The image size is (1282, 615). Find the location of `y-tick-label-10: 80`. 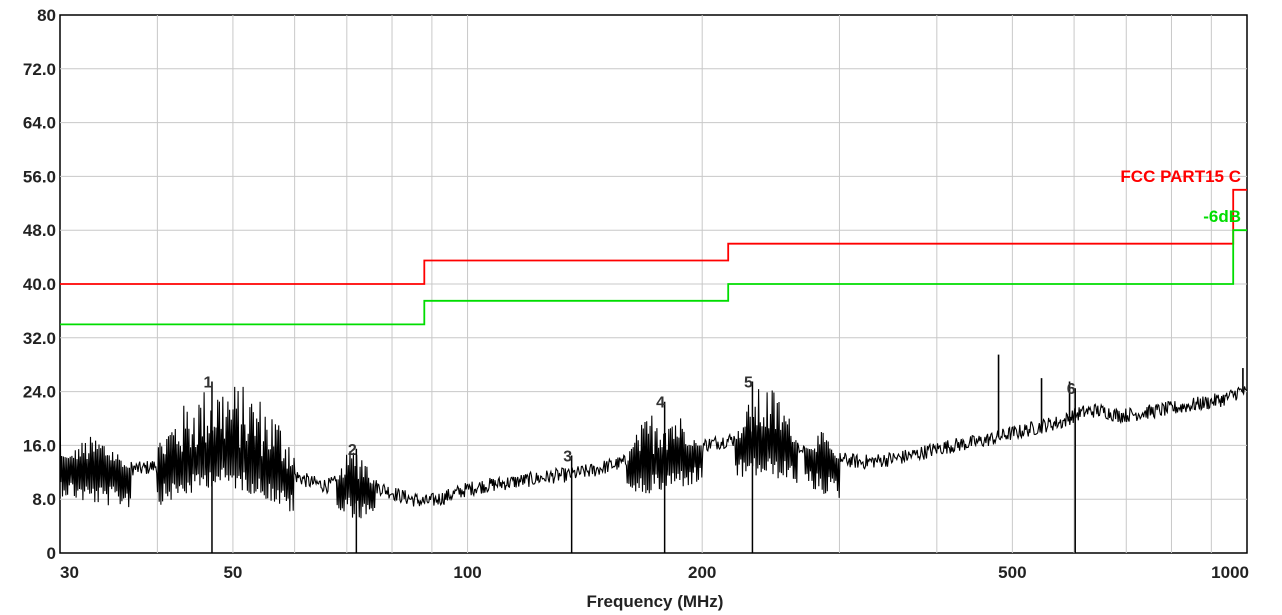

y-tick-label-10: 80 is located at coordinates (46, 15).